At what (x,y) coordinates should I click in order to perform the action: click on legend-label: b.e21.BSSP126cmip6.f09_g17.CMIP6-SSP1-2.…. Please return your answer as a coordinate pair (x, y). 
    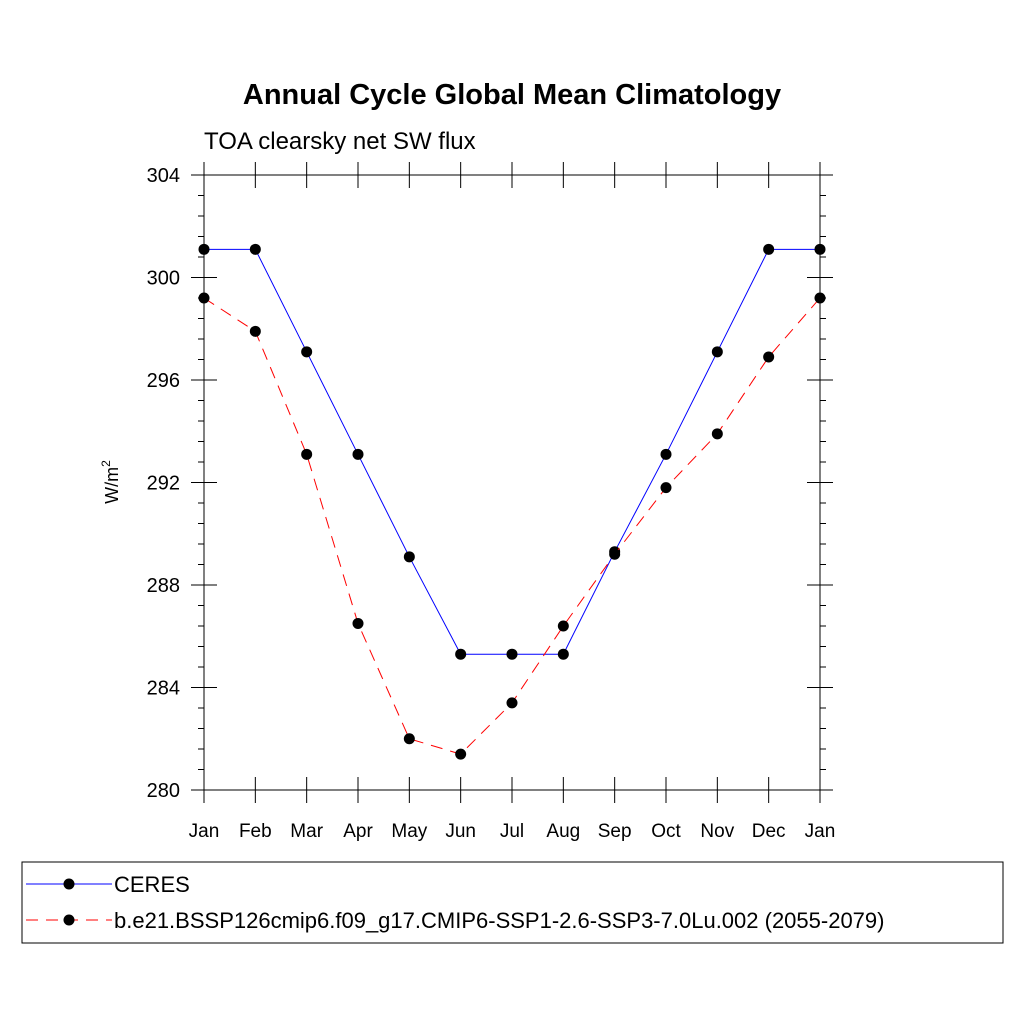
    Looking at the image, I should click on (499, 920).